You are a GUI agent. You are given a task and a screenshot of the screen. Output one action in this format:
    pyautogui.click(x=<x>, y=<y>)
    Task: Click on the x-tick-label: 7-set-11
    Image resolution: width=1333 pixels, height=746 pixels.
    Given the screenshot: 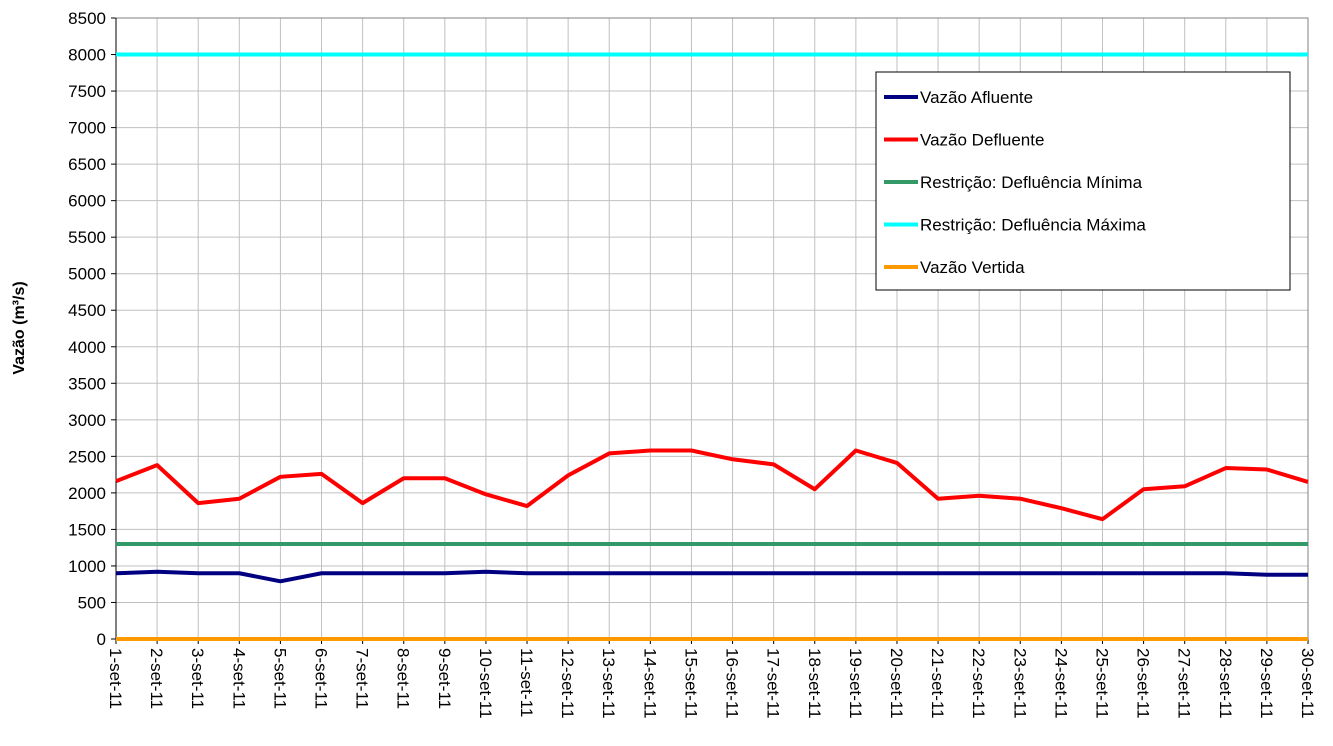 What is the action you would take?
    pyautogui.click(x=362, y=678)
    